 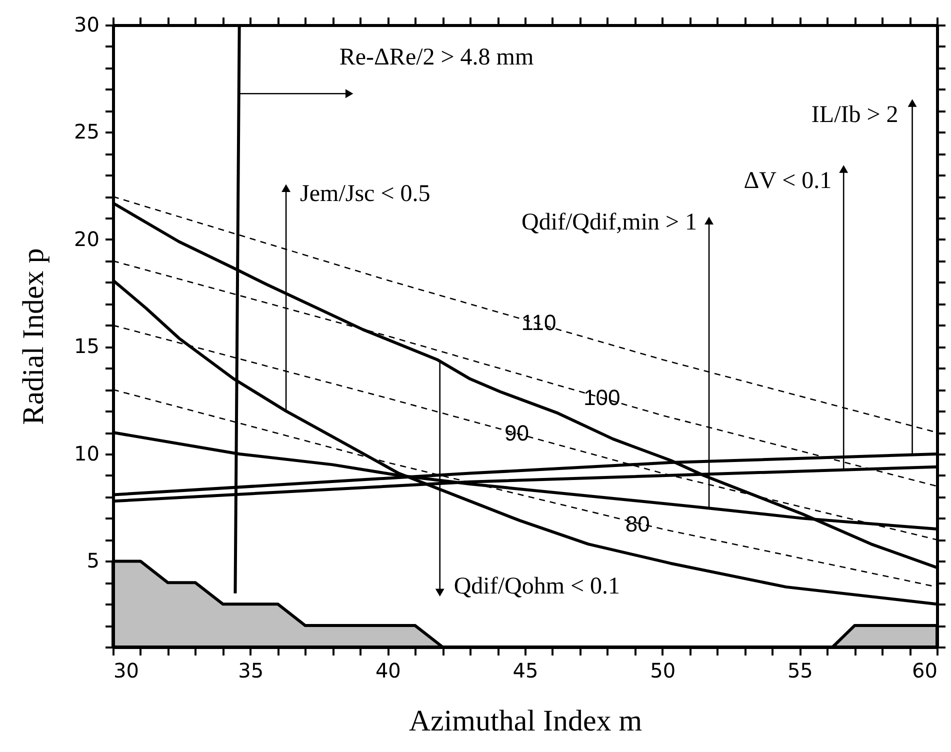 I want to click on x-tick-label: 40, so click(x=388, y=670).